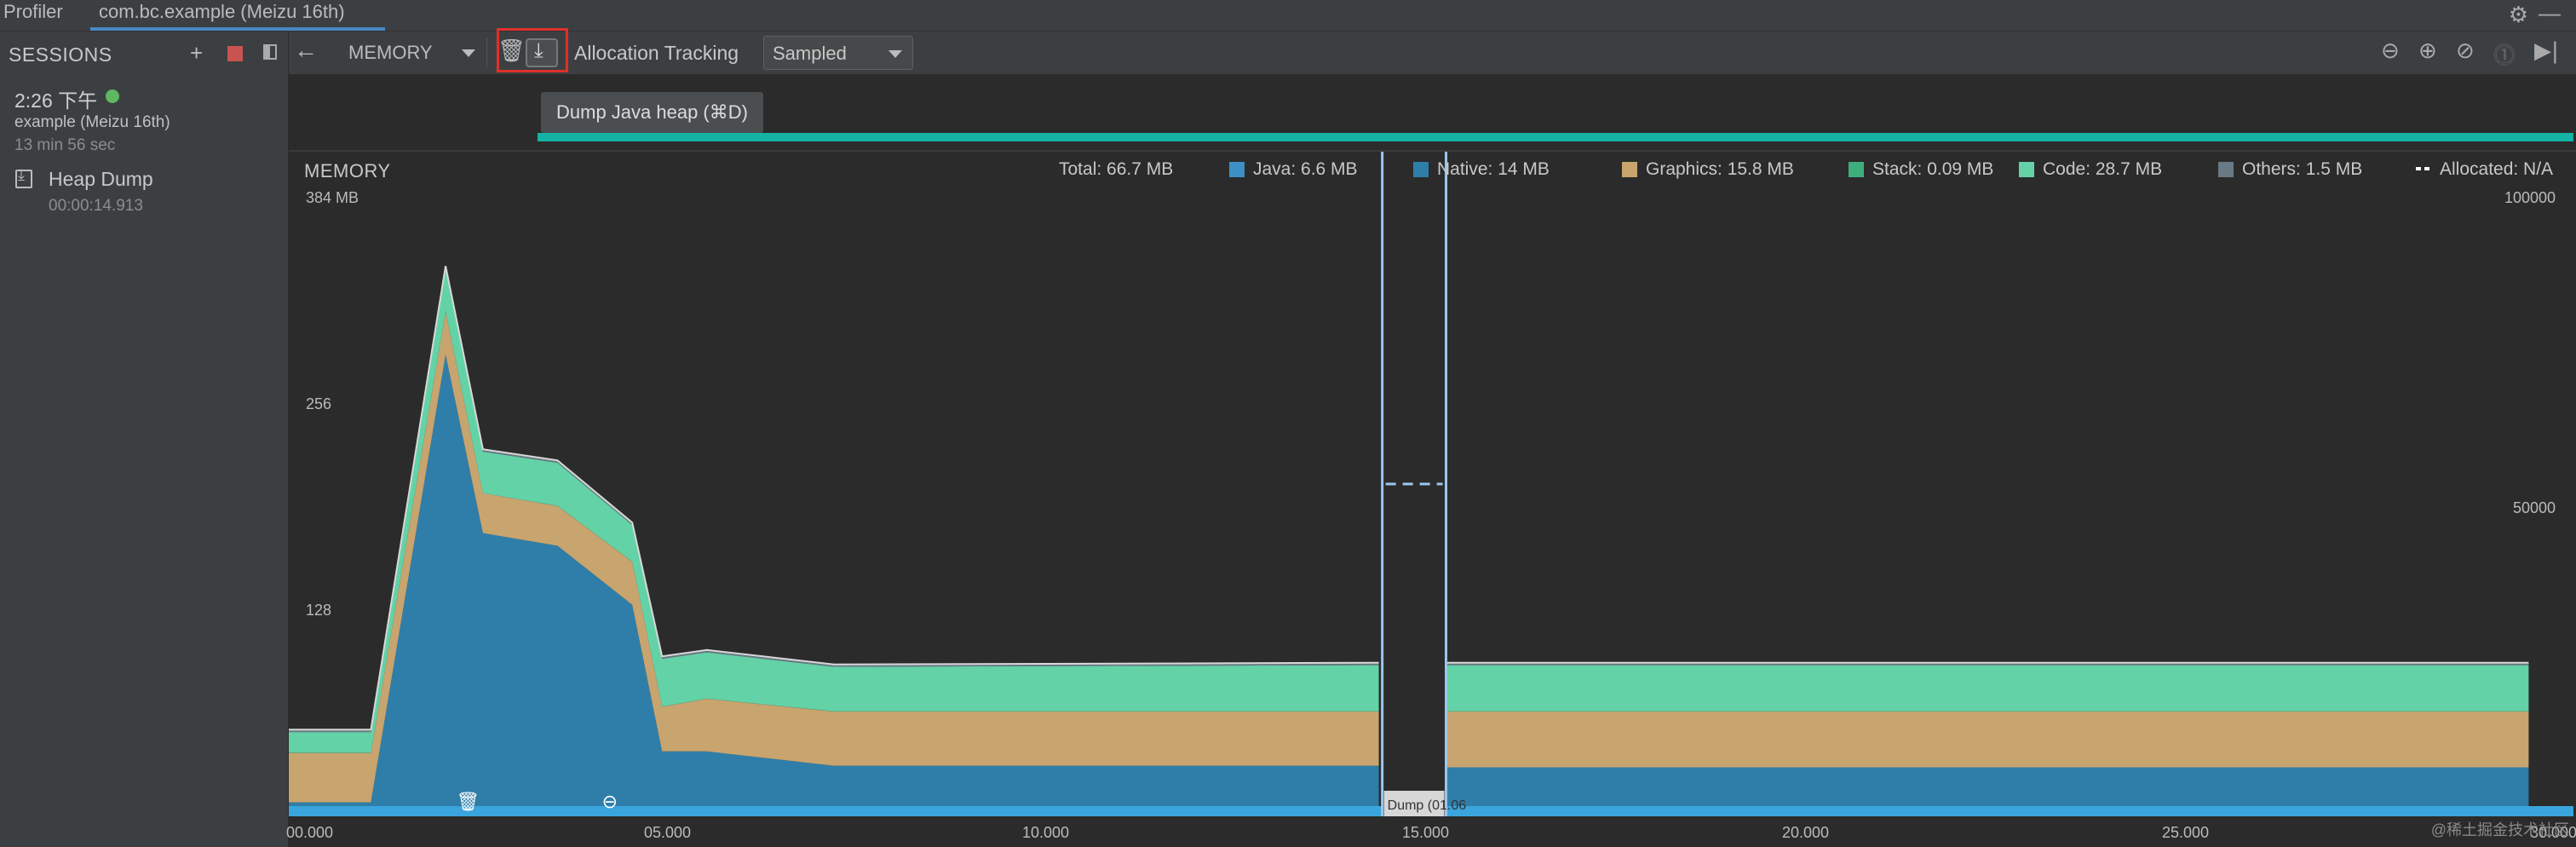 The width and height of the screenshot is (2576, 847). Describe the element at coordinates (1046, 832) in the screenshot. I see `x-axis-label: 10.000` at that location.